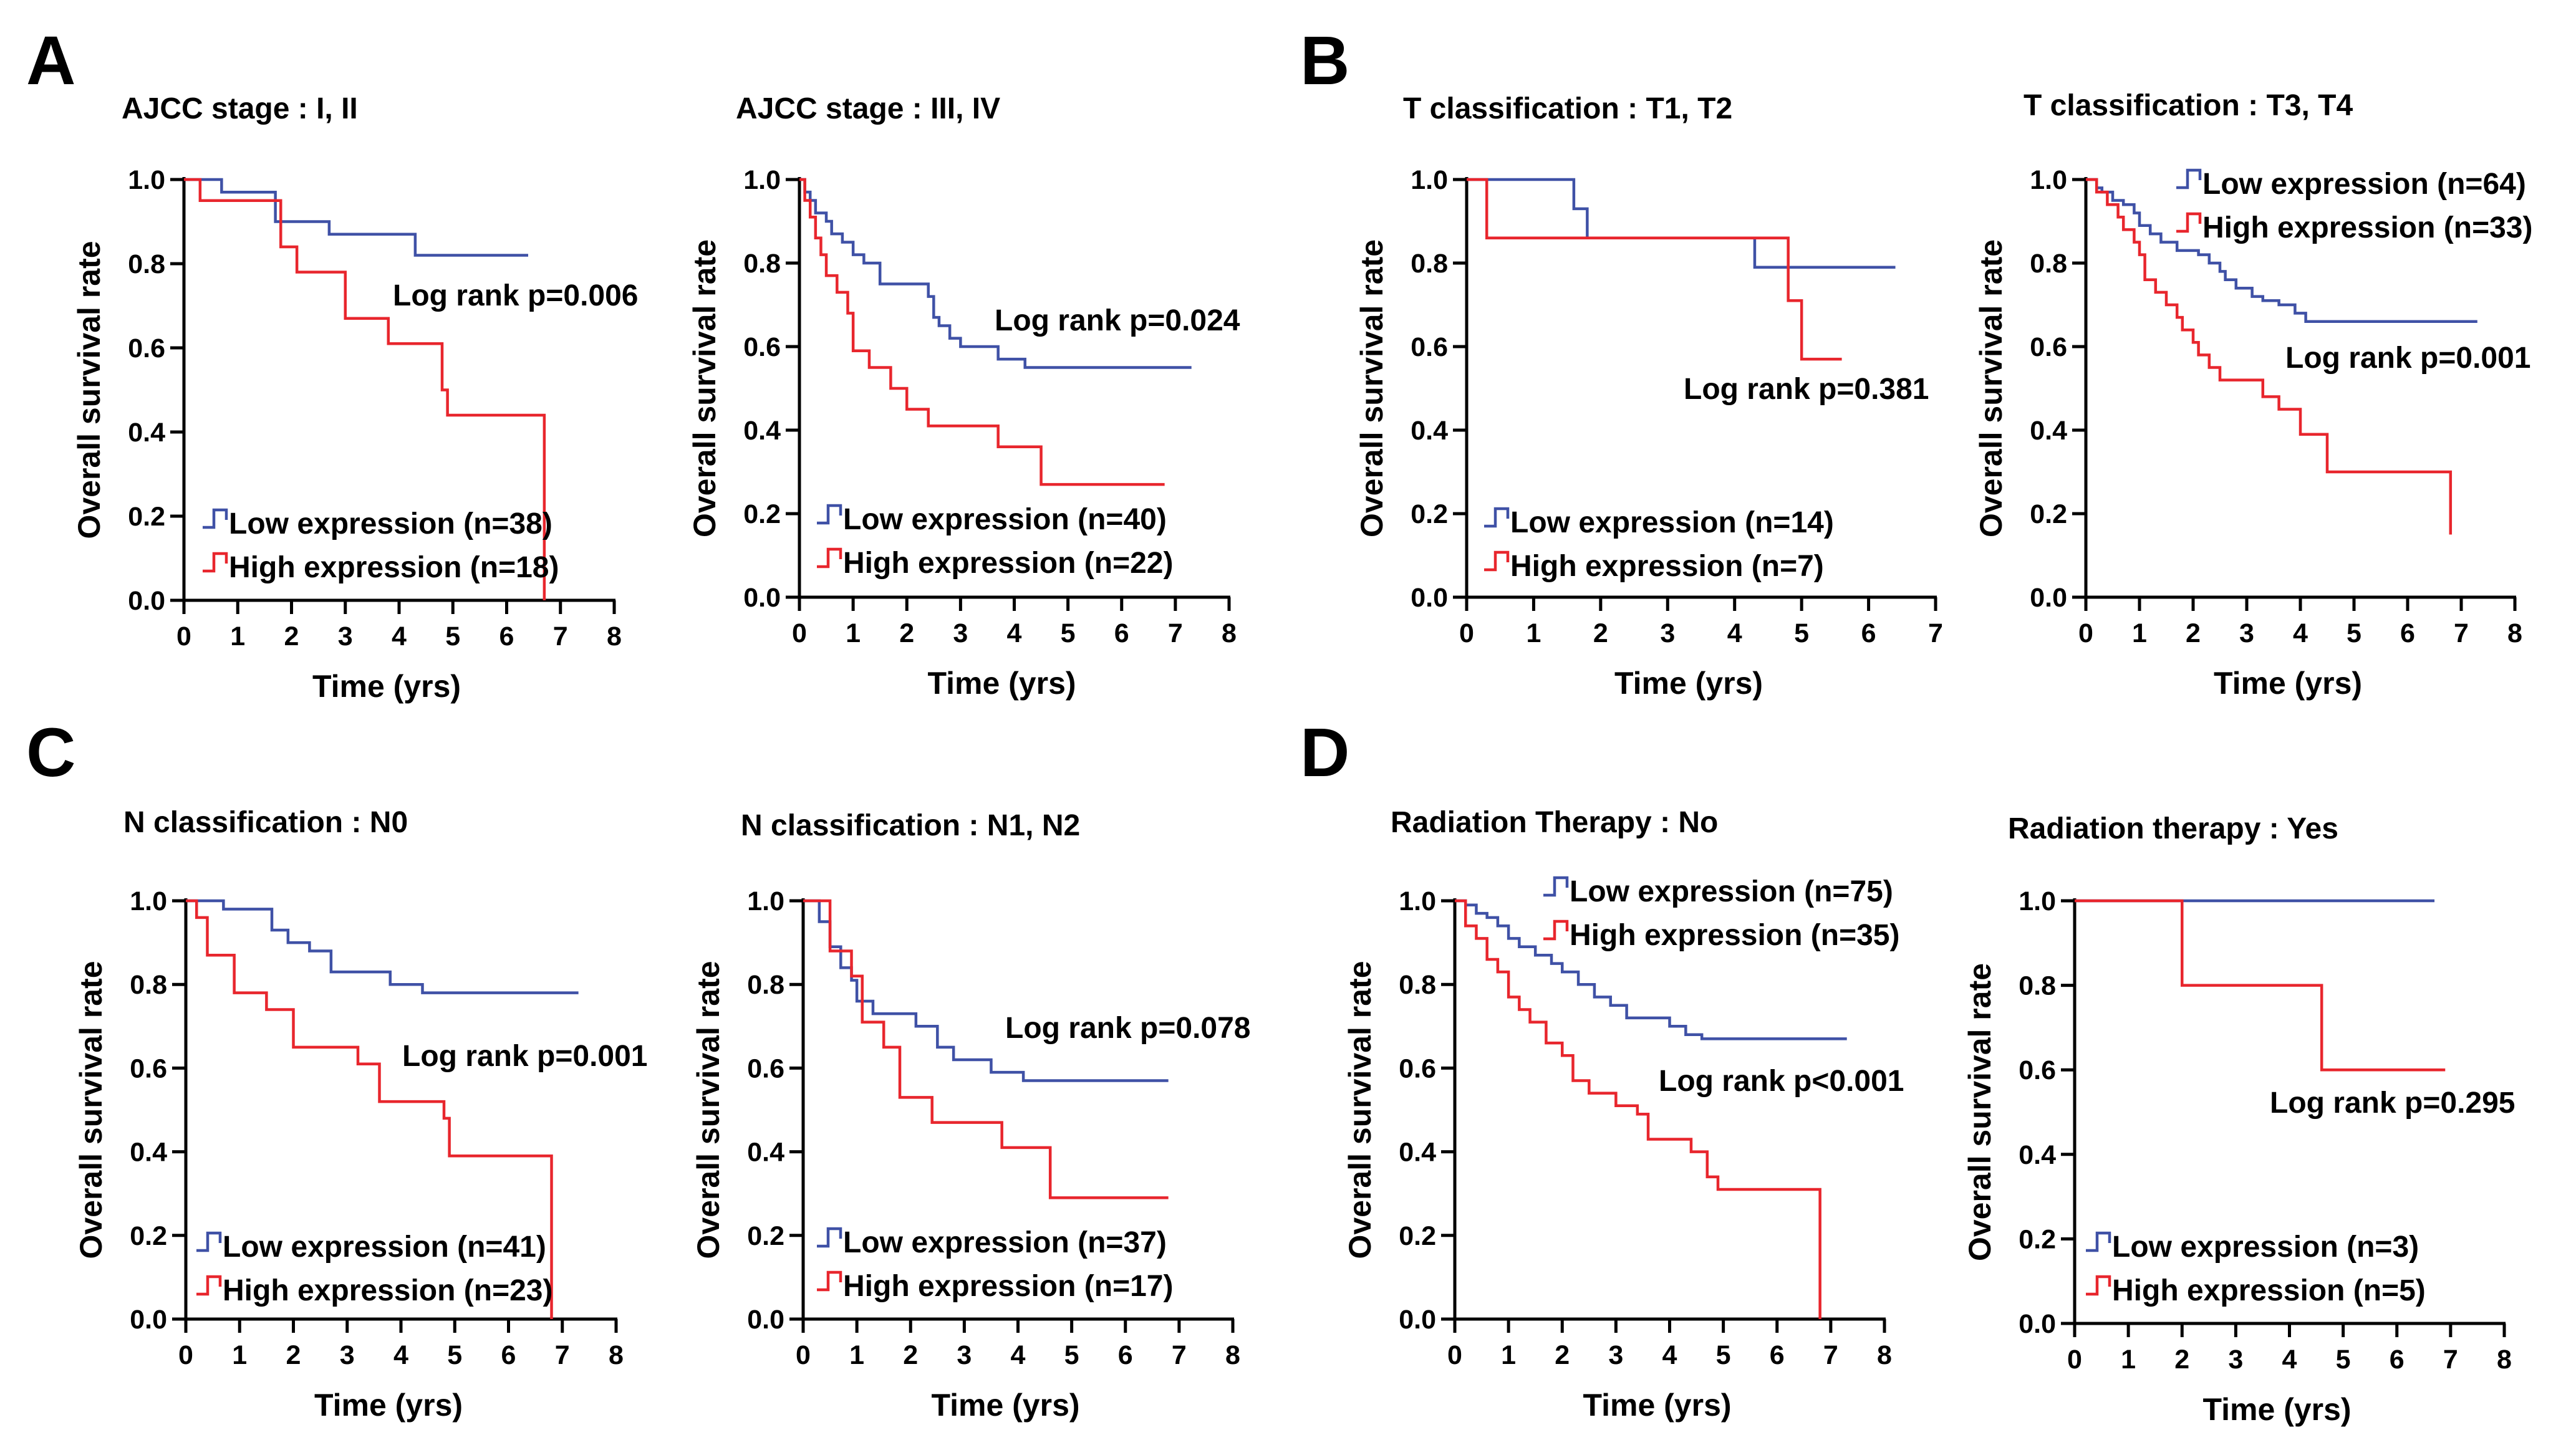 The width and height of the screenshot is (2576, 1445). What do you see at coordinates (384, 1247) in the screenshot?
I see `legend-label-low: Low expression (n=41)` at bounding box center [384, 1247].